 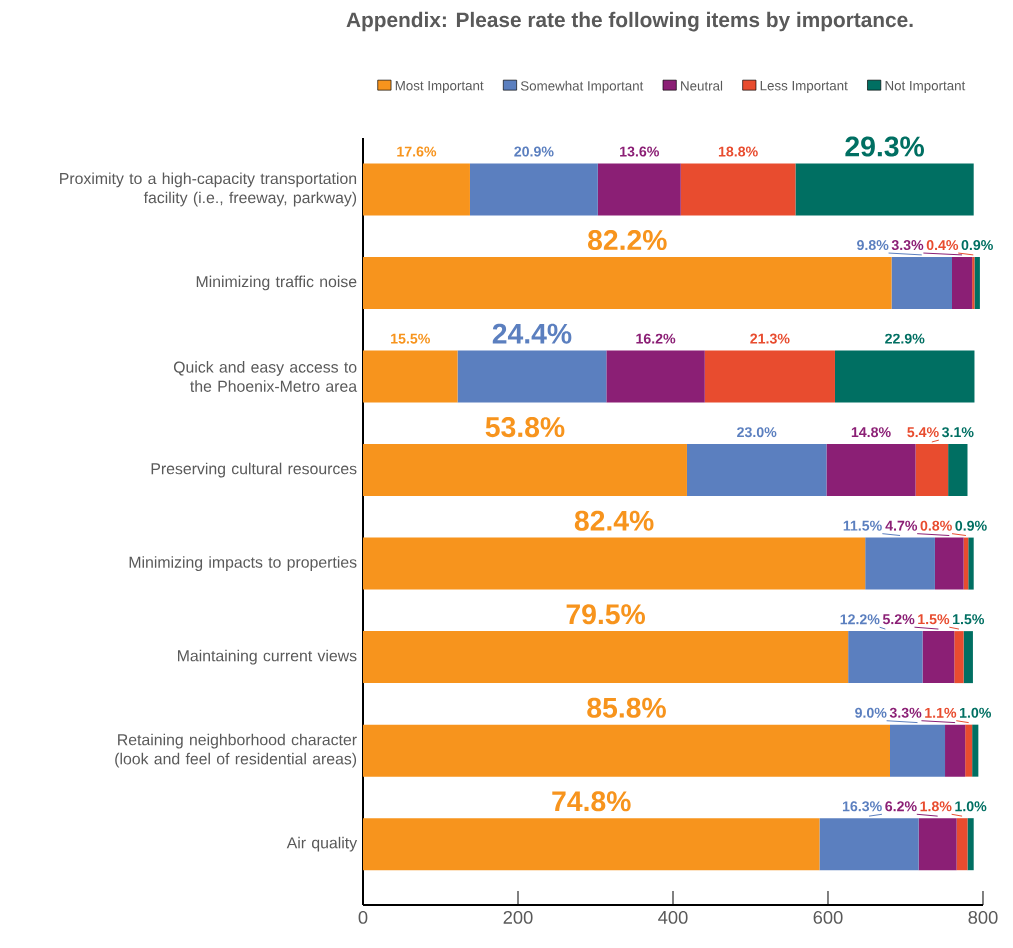 What do you see at coordinates (901, 525) in the screenshot?
I see `annotation: 4.7%` at bounding box center [901, 525].